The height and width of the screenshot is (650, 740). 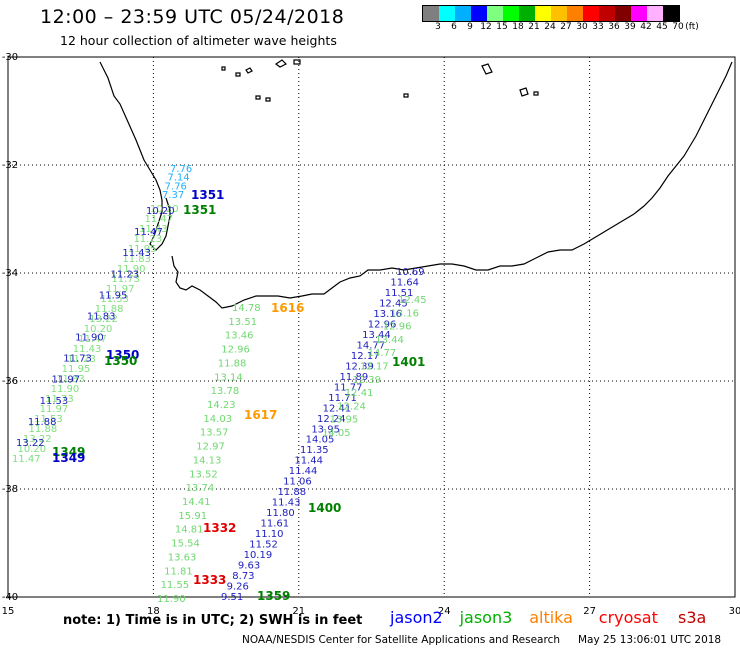 I want to click on jason3-swh-value: 12.97, so click(x=210, y=447).